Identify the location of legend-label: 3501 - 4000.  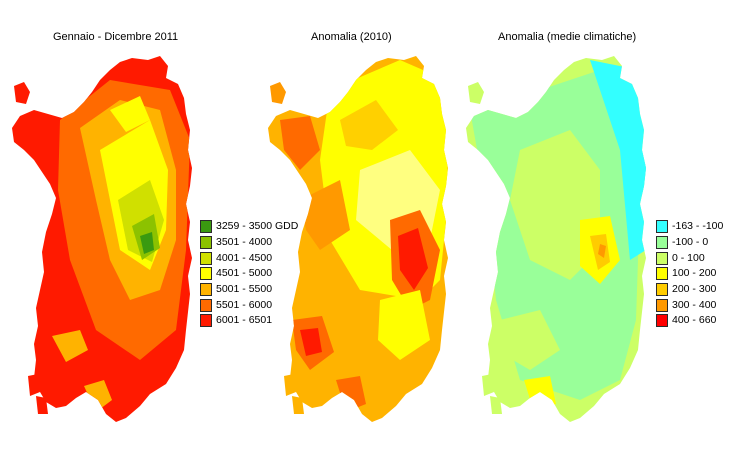
(244, 242).